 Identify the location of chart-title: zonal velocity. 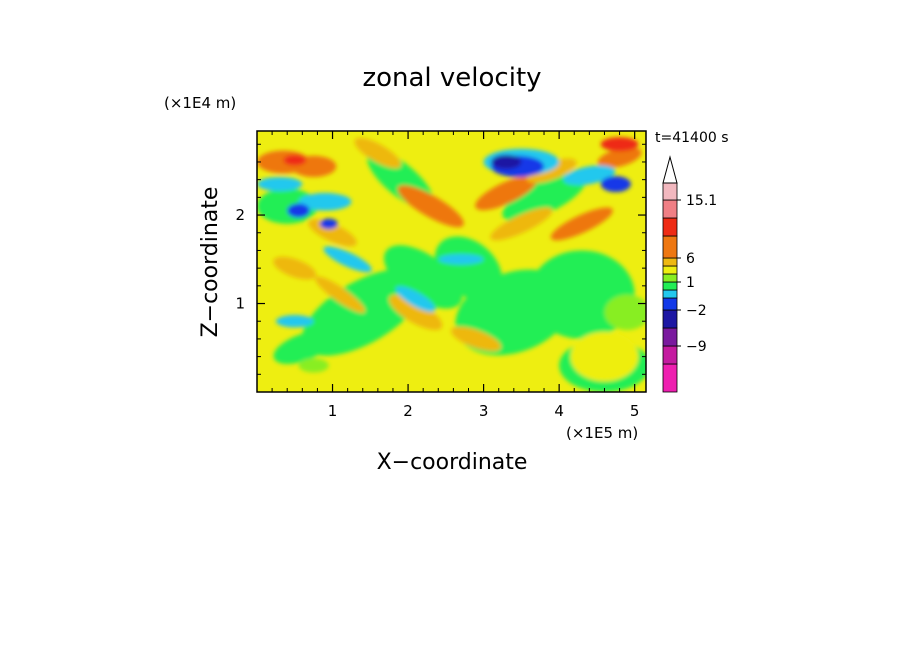
(451, 78).